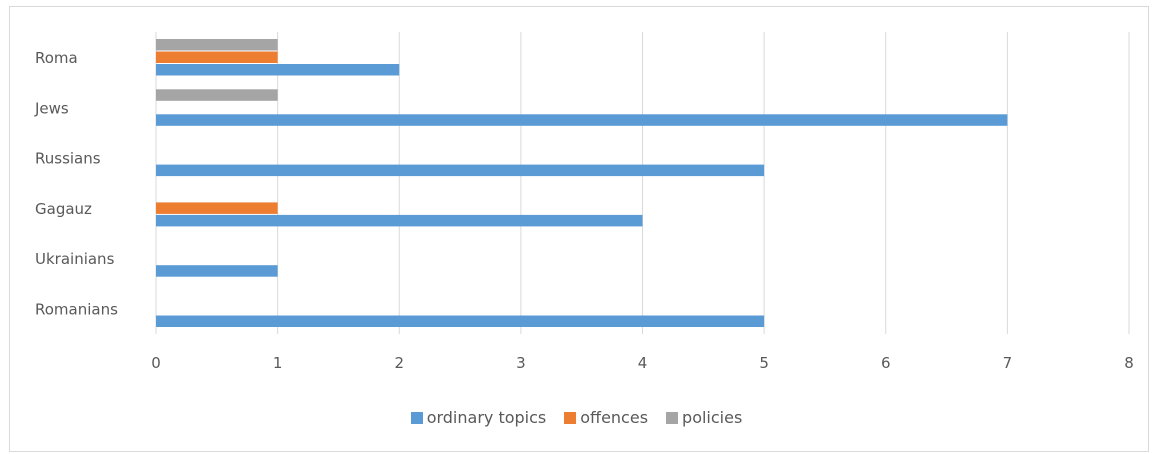 The height and width of the screenshot is (454, 1153). What do you see at coordinates (712, 417) in the screenshot?
I see `legend-label: policies` at bounding box center [712, 417].